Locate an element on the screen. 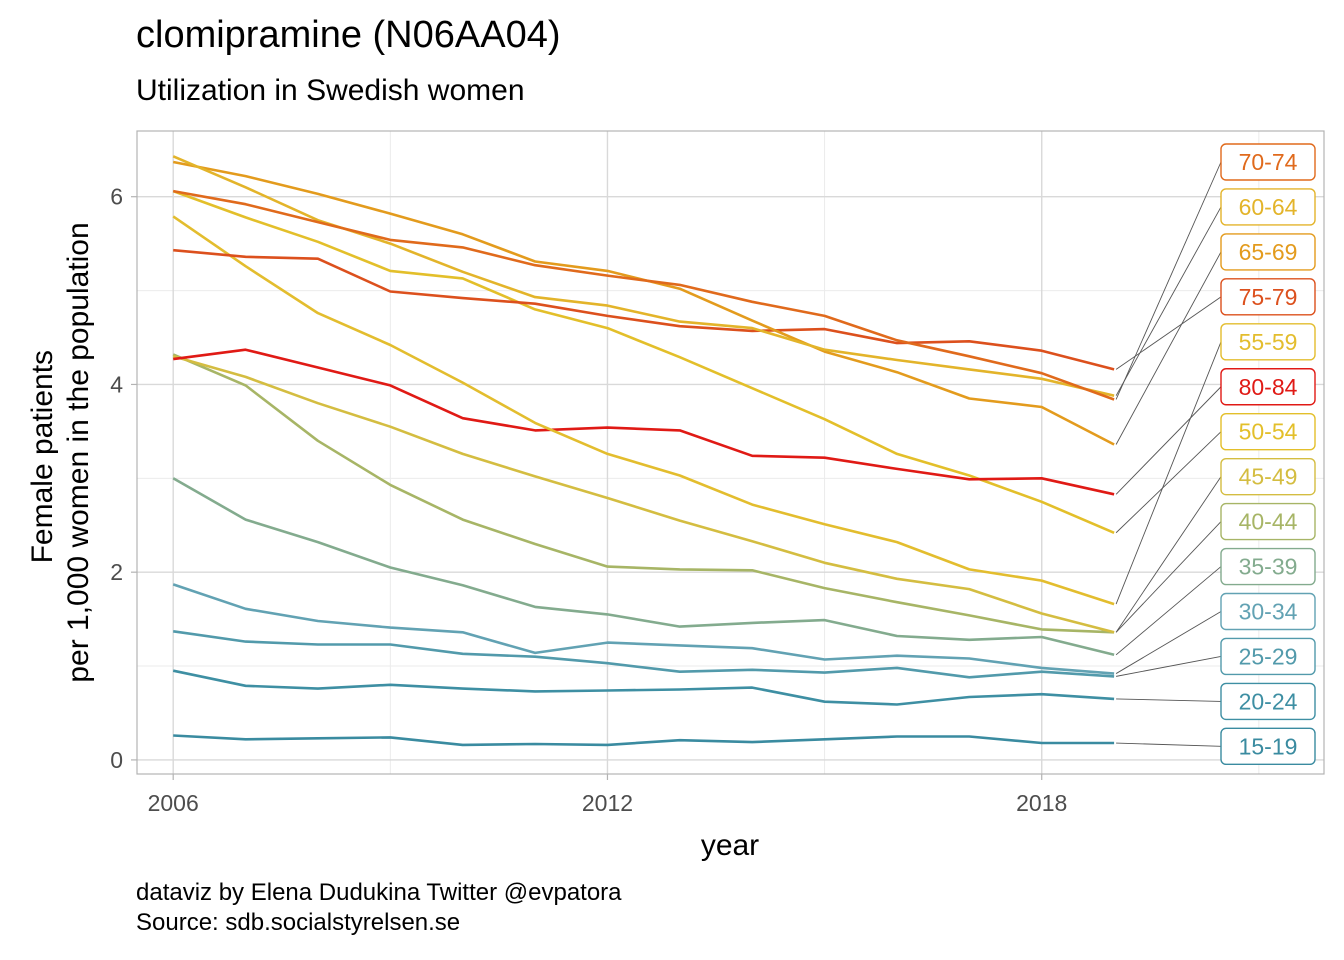 The height and width of the screenshot is (960, 1344). series-label-45-49: 45-49 is located at coordinates (1268, 477).